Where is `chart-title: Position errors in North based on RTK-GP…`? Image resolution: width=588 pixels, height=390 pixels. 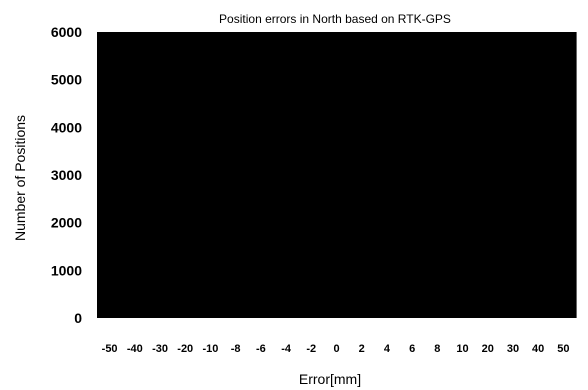 chart-title: Position errors in North based on RTK-GP… is located at coordinates (335, 19).